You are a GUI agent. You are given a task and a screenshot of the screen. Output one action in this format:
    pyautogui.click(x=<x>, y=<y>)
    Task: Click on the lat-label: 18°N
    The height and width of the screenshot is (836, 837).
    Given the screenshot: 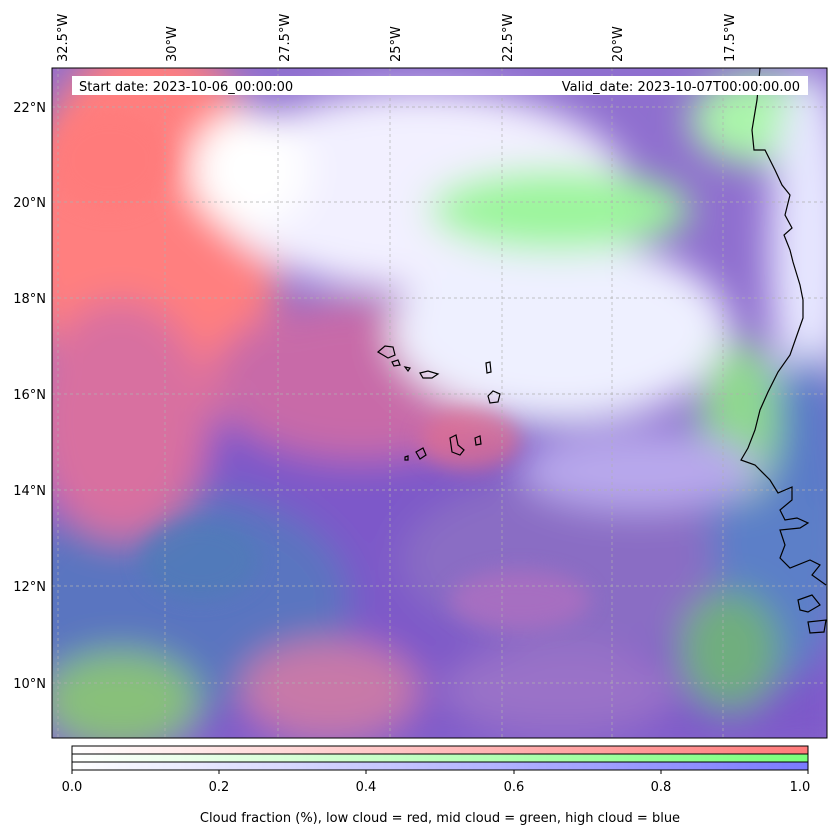 What is the action you would take?
    pyautogui.click(x=29, y=299)
    